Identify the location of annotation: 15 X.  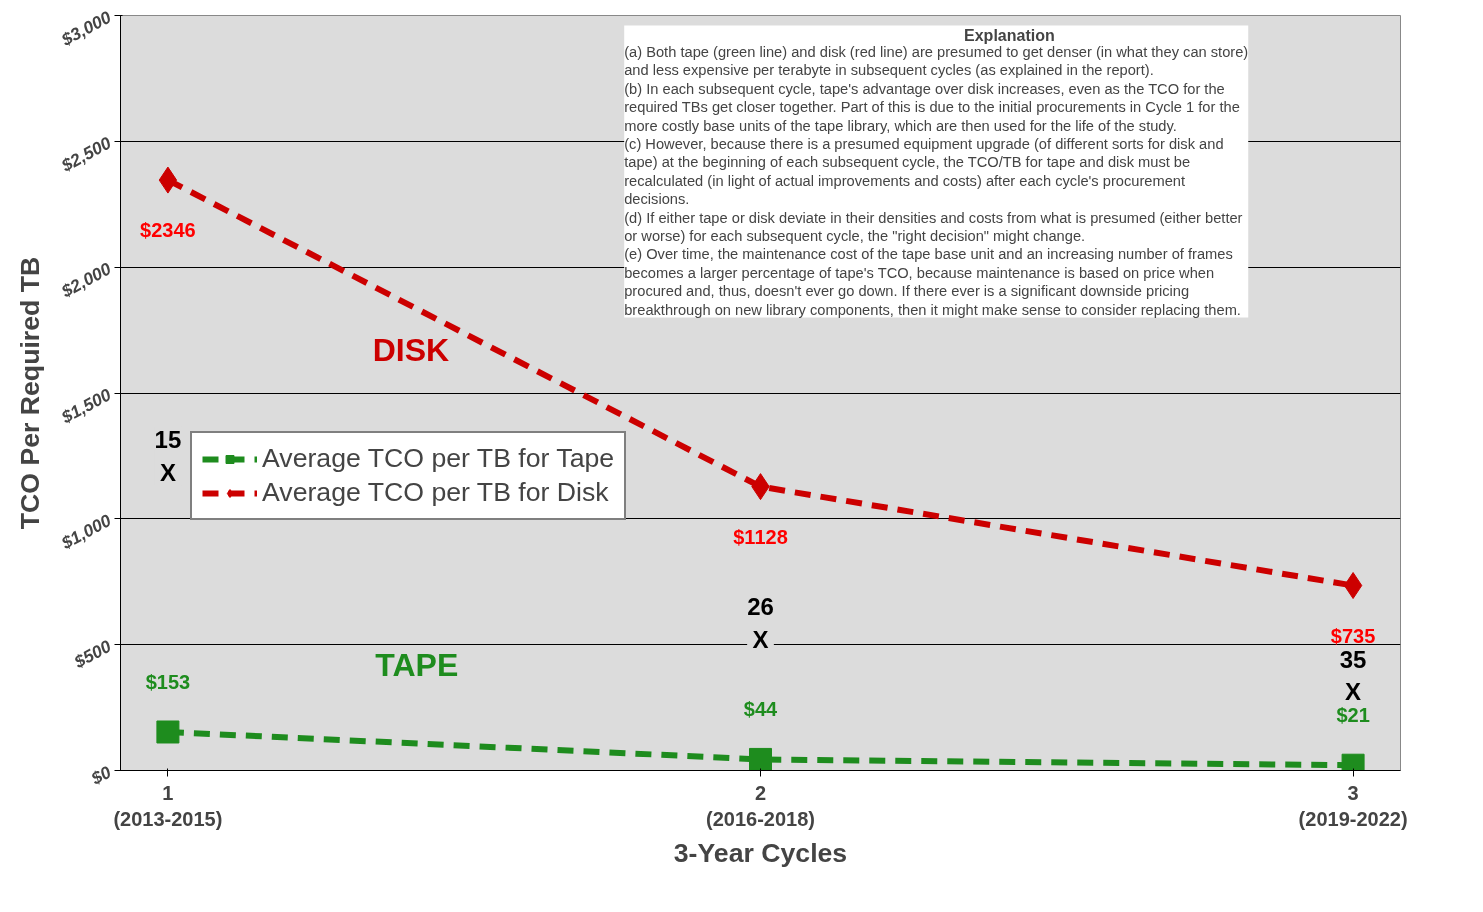
(168, 456).